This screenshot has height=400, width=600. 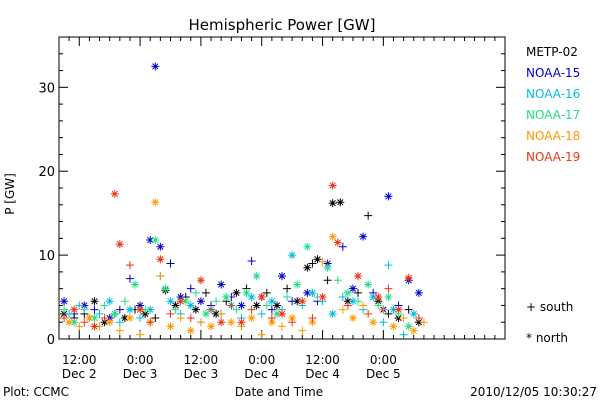 I want to click on marker-legend-item: * north, so click(x=547, y=338).